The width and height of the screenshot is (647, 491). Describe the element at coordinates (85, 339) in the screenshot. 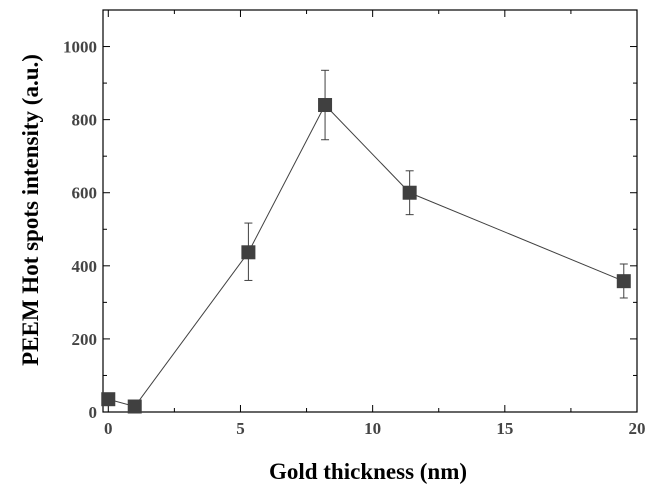

I see `y-tick-label: 200` at that location.